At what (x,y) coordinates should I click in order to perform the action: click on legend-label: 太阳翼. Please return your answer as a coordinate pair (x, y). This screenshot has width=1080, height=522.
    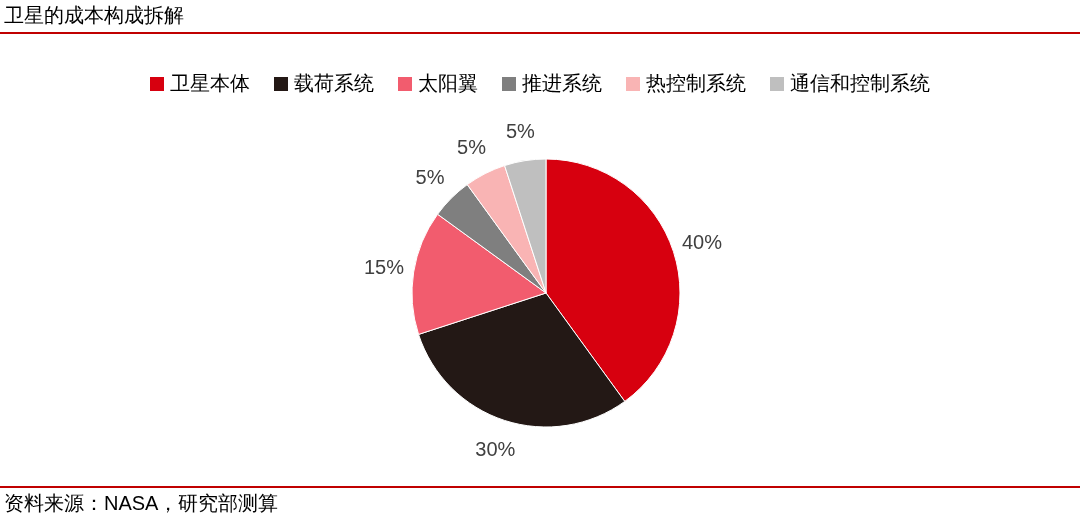
    Looking at the image, I should click on (448, 83).